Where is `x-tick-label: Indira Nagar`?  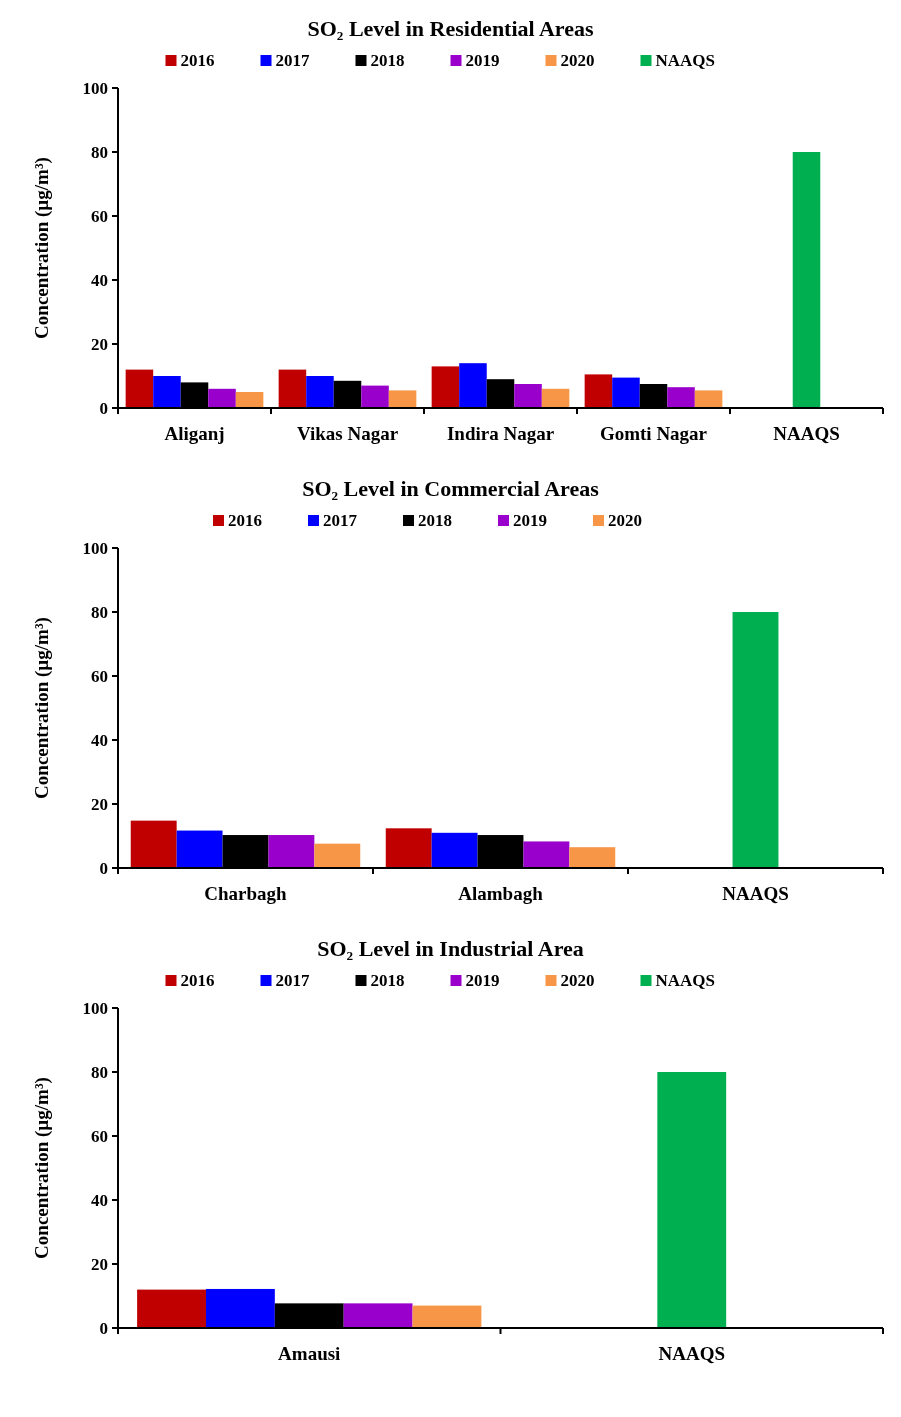
x-tick-label: Indira Nagar is located at coordinates (500, 433).